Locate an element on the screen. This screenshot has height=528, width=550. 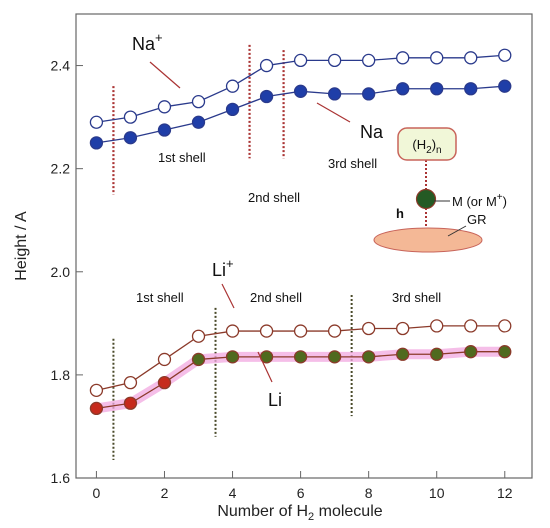
structure-inset: (H2)n h M (or M+) GR is located at coordinates (440, 190).